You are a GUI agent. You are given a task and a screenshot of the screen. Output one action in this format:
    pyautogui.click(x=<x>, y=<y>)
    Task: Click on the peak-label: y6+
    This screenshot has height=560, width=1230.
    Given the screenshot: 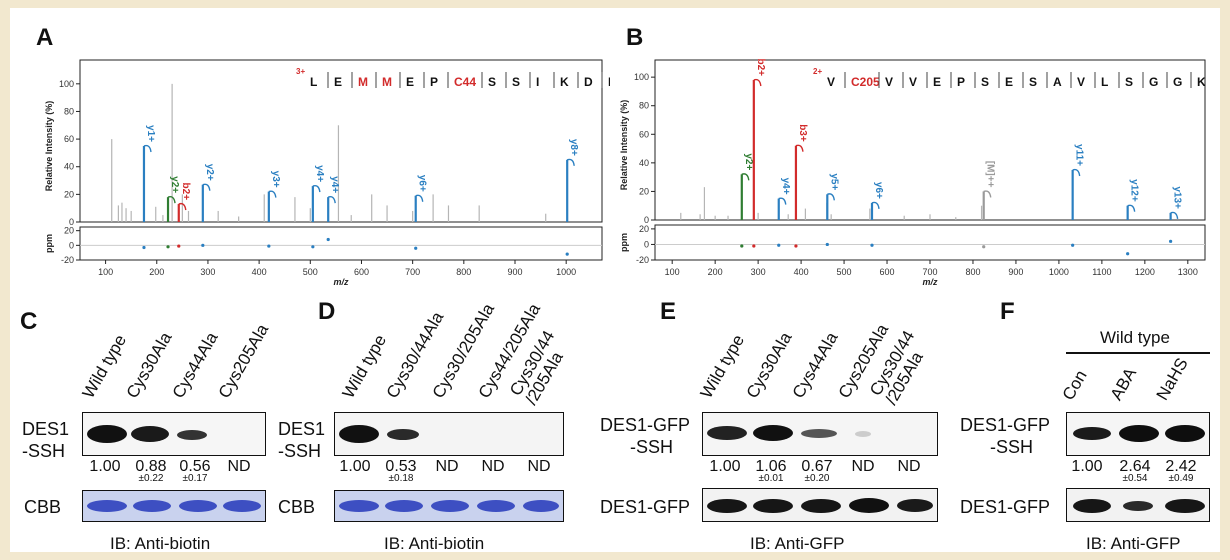 What is the action you would take?
    pyautogui.click(x=878, y=190)
    